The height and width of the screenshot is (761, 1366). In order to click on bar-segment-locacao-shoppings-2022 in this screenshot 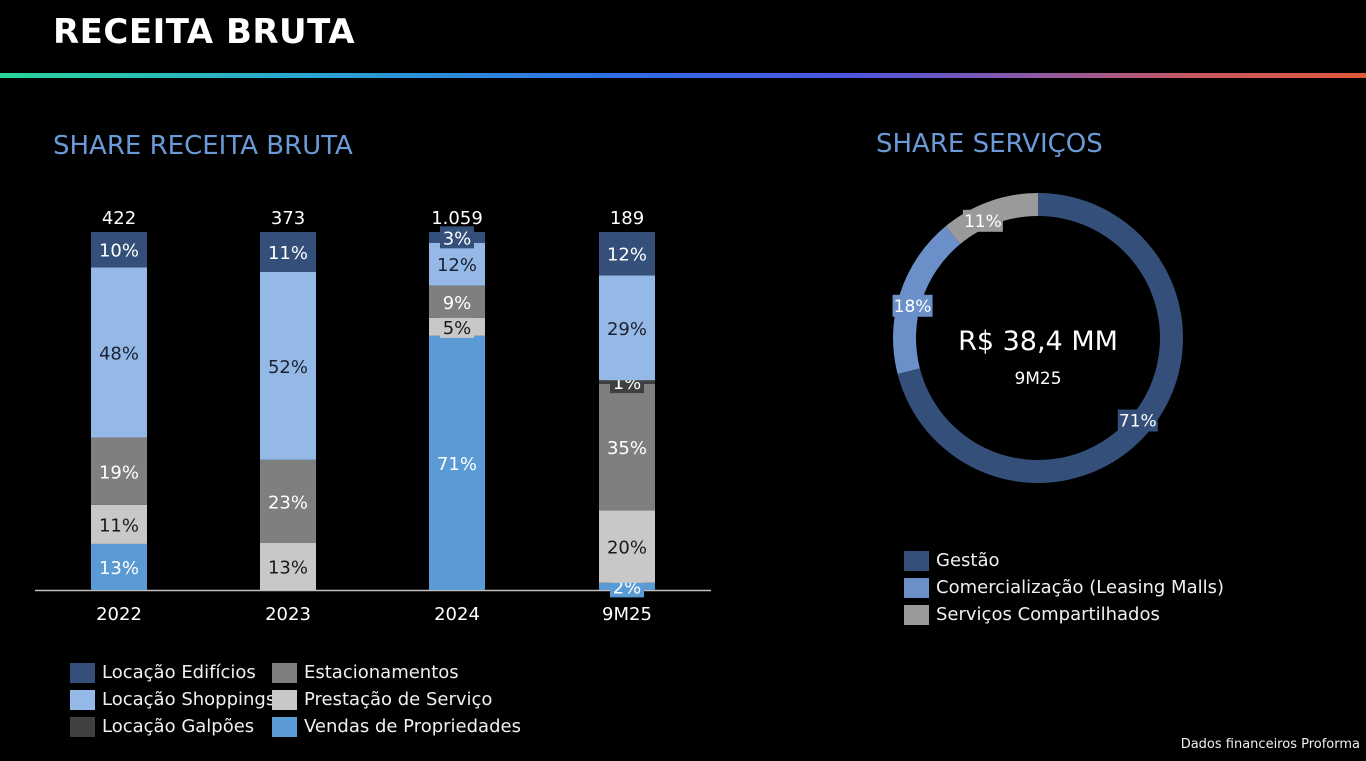, I will do `click(119, 352)`.